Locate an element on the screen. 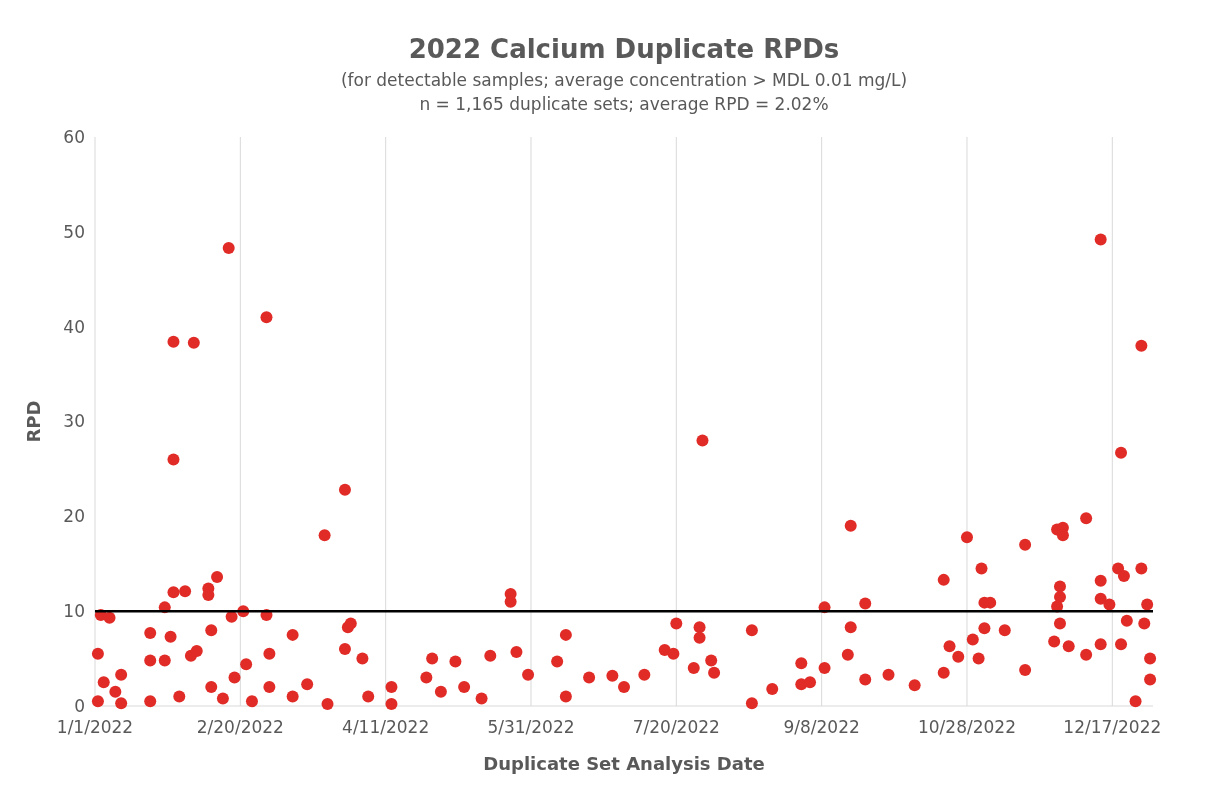 This screenshot has width=1216, height=790. y-tick-label: 20 is located at coordinates (74, 516).